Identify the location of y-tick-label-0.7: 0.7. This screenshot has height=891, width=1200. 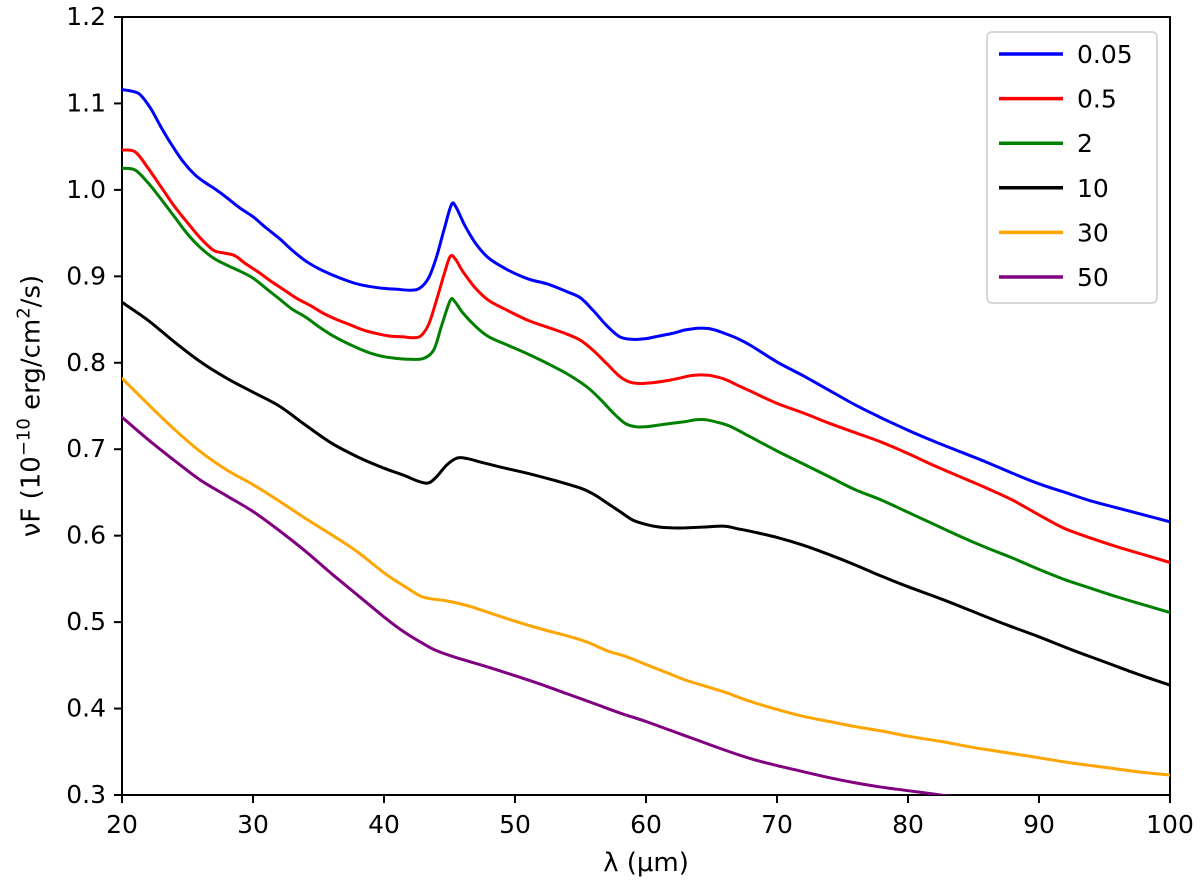
(86, 448).